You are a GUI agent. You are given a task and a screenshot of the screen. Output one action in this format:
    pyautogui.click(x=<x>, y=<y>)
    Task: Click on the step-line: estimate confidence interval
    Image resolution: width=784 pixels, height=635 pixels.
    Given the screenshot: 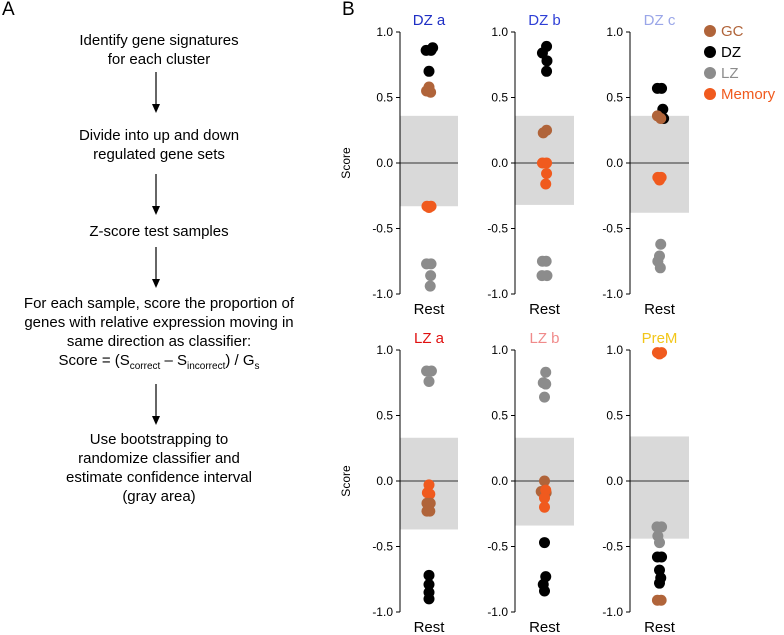 What is the action you would take?
    pyautogui.click(x=159, y=477)
    